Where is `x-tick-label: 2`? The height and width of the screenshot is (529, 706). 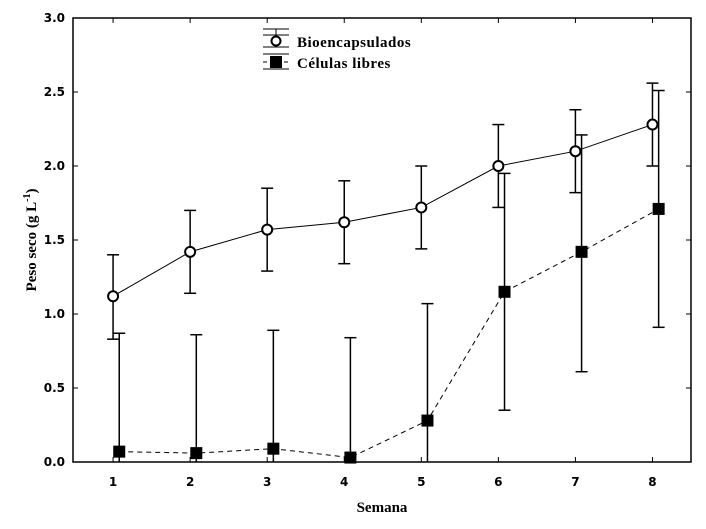
x-tick-label: 2 is located at coordinates (190, 482).